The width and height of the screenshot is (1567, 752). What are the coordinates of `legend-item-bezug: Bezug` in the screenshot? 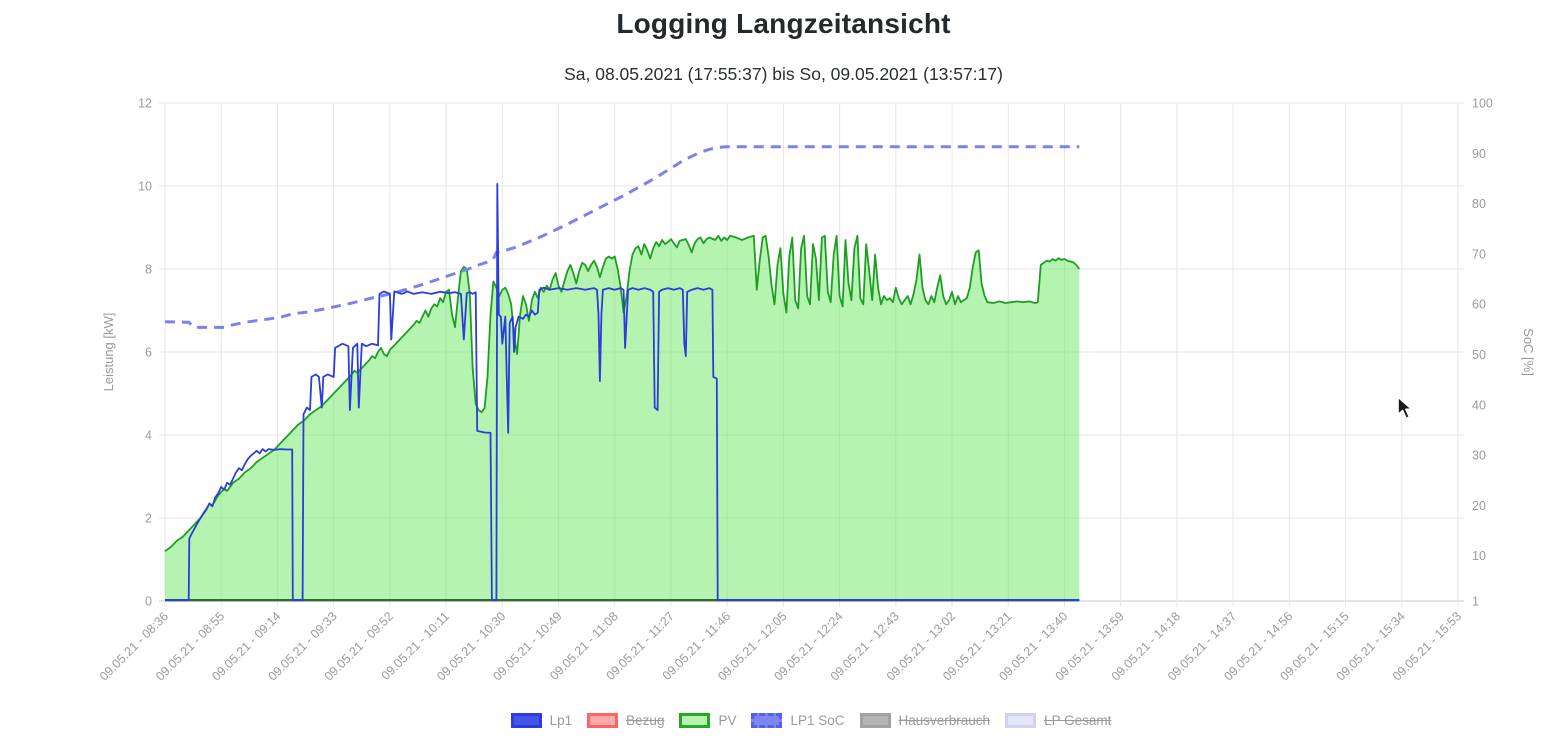 It's located at (625, 720).